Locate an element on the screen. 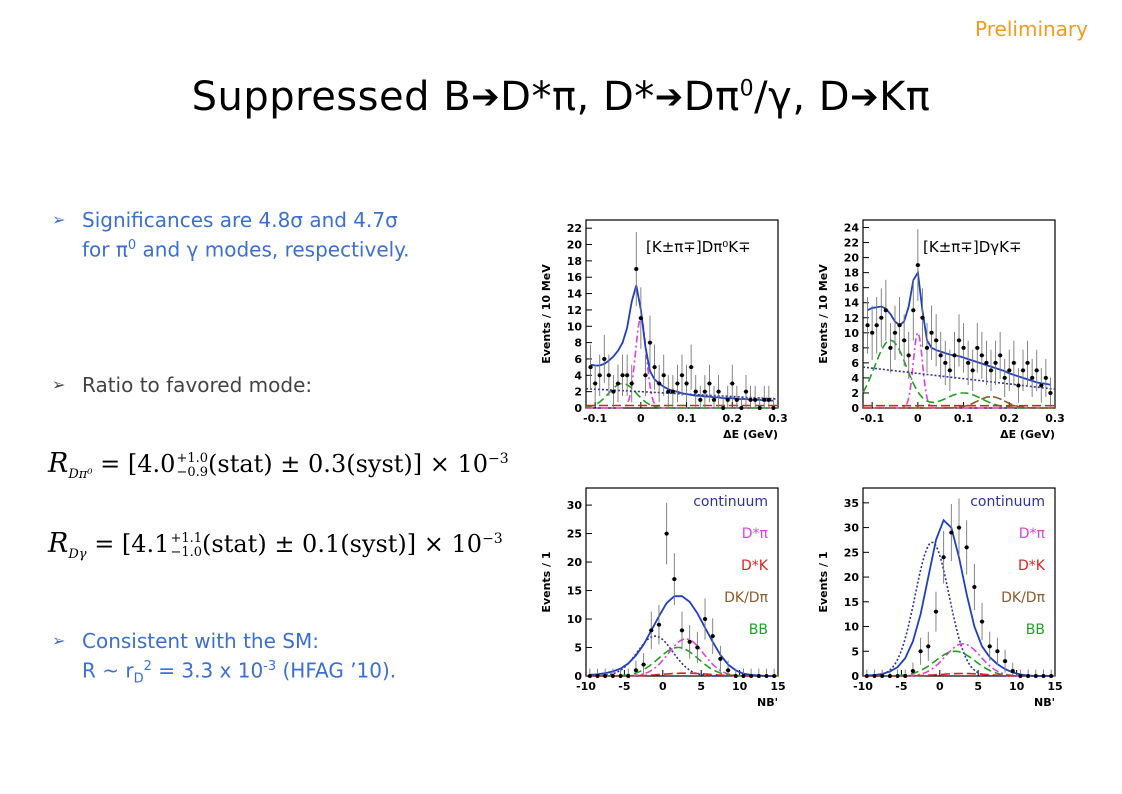  x-tick-label: 0.3 is located at coordinates (1055, 418).